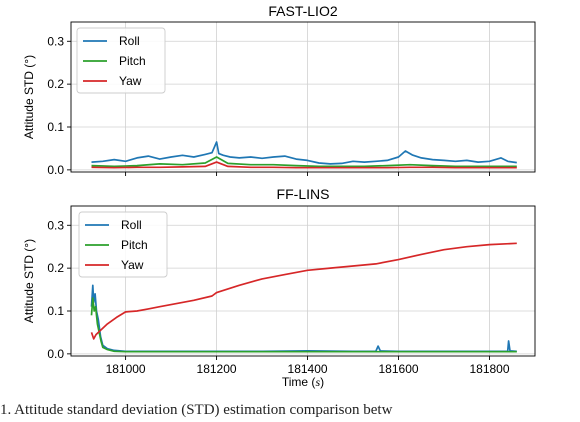 The height and width of the screenshot is (422, 580). What do you see at coordinates (132, 61) in the screenshot?
I see `fast-lio2-legend-label-pitch: Pitch` at bounding box center [132, 61].